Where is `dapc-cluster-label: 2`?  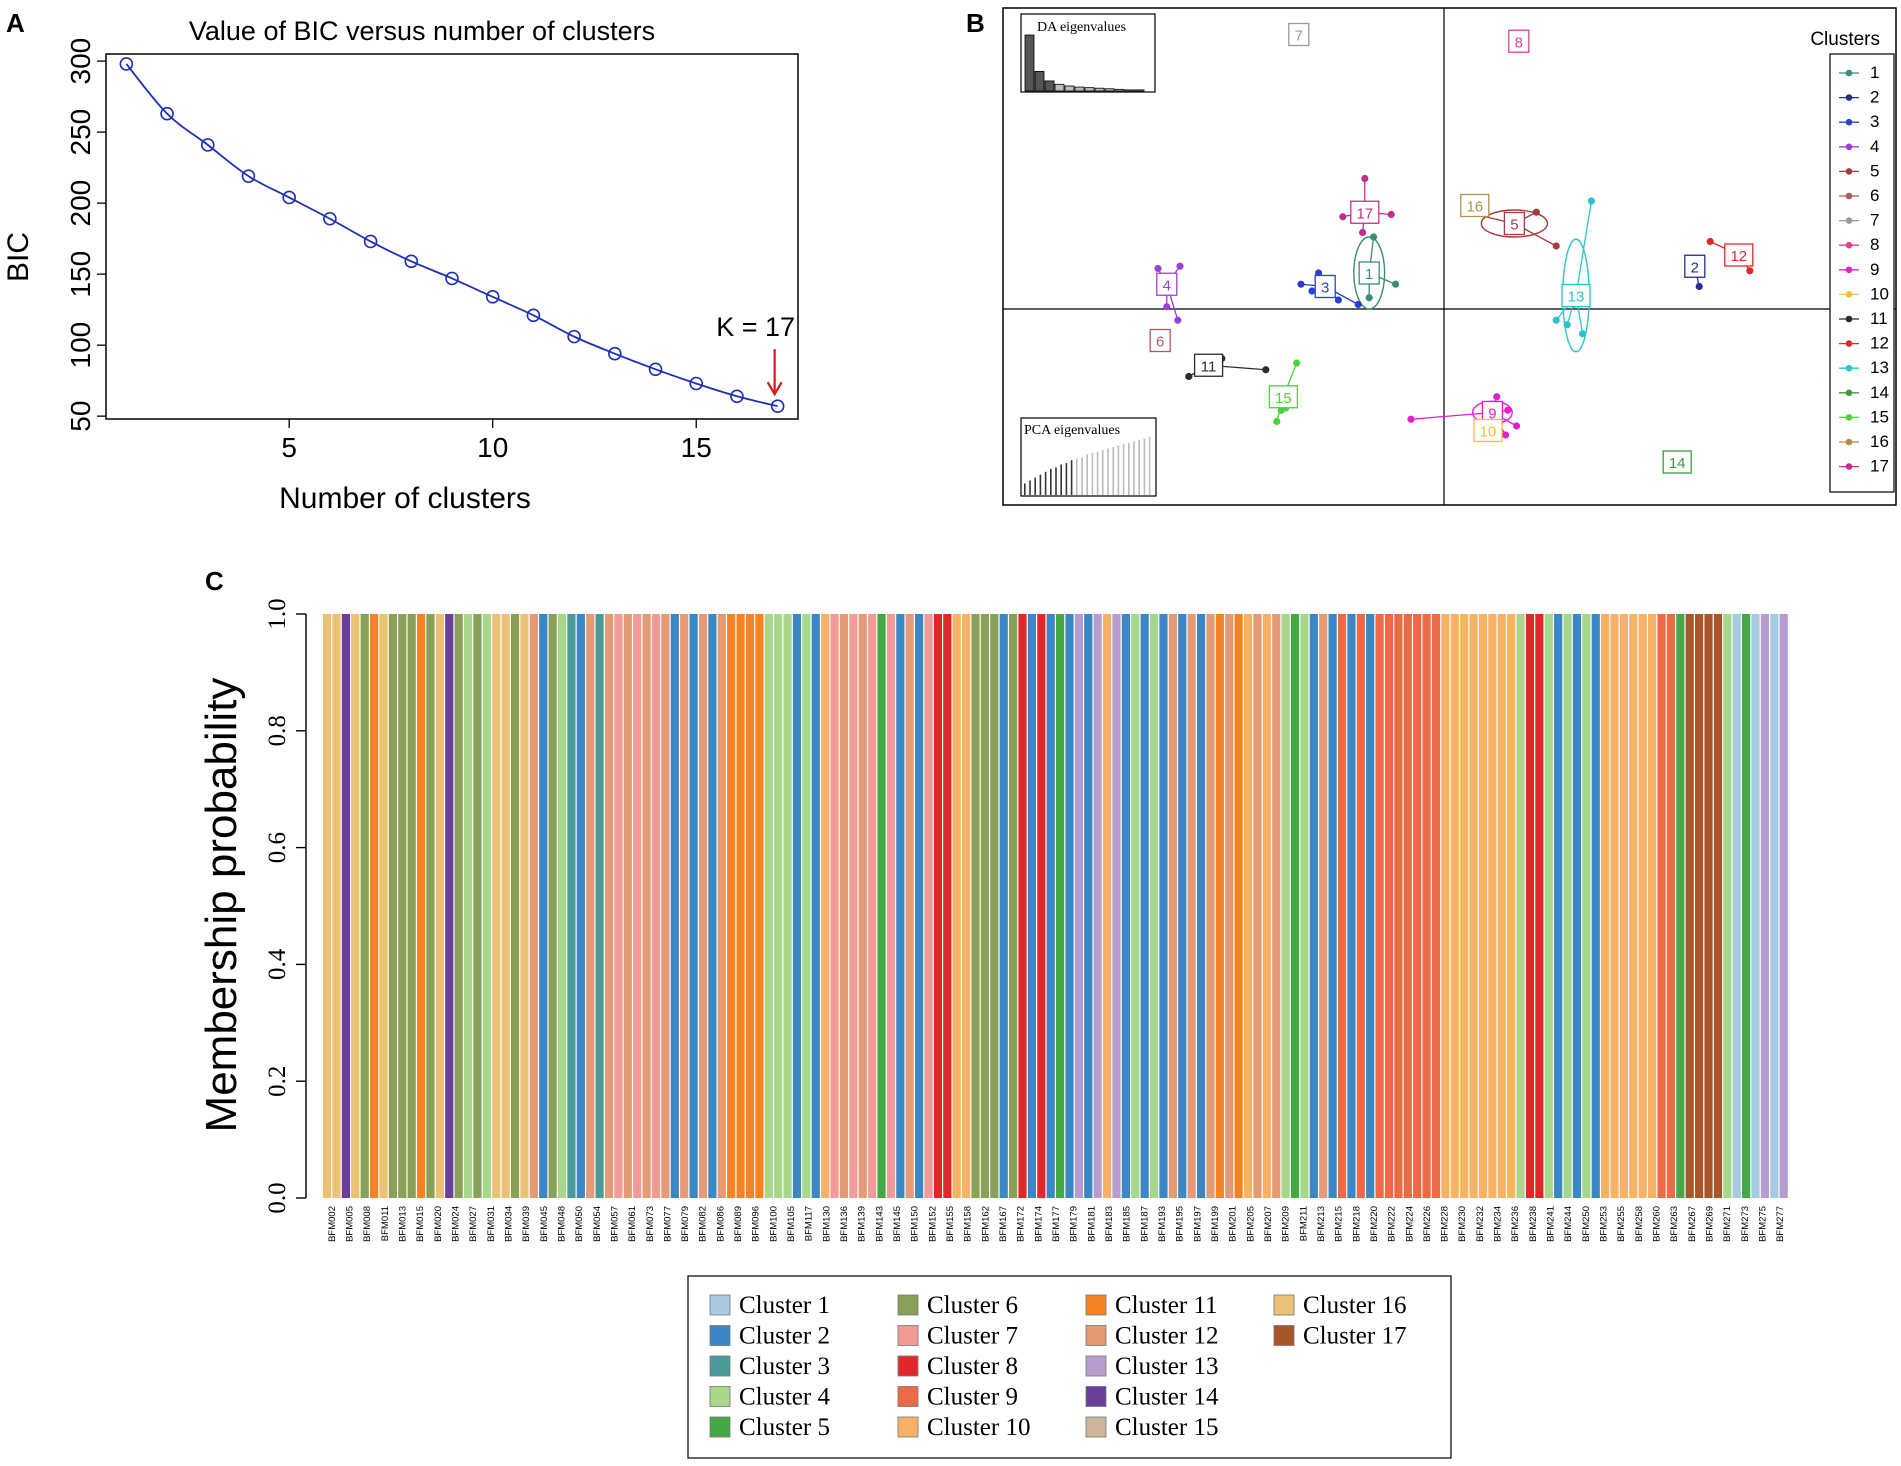 dapc-cluster-label: 2 is located at coordinates (1695, 267).